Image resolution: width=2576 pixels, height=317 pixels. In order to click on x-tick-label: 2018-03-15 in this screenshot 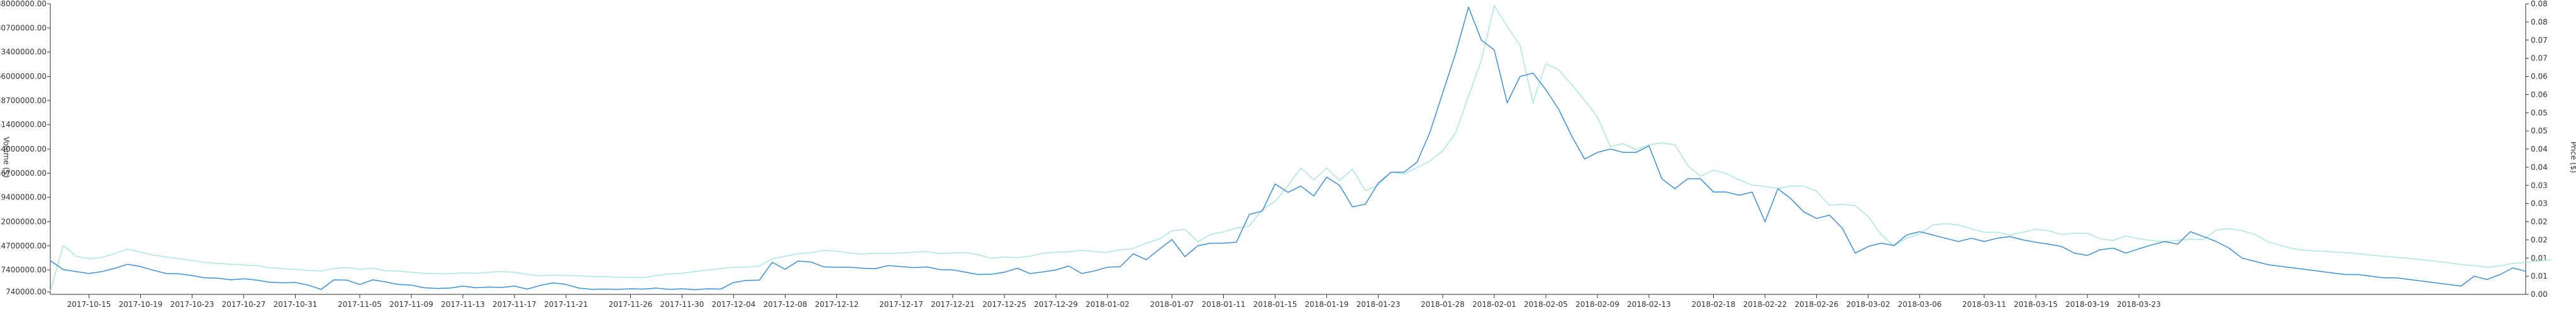, I will do `click(2036, 304)`.